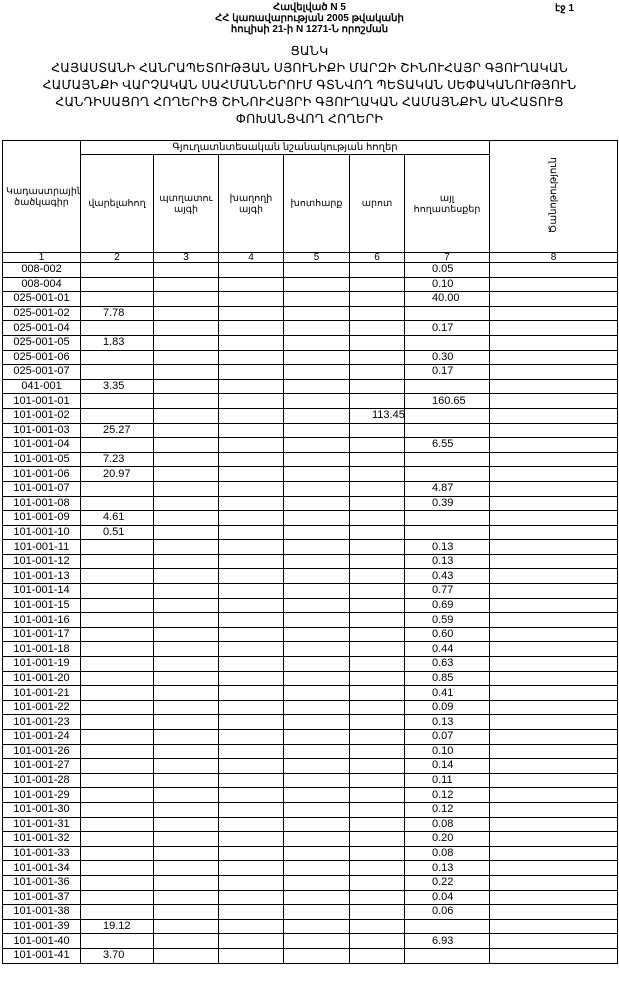 This screenshot has height=987, width=619. I want to click on table-row: 025-001-06 0.30, so click(310, 357).